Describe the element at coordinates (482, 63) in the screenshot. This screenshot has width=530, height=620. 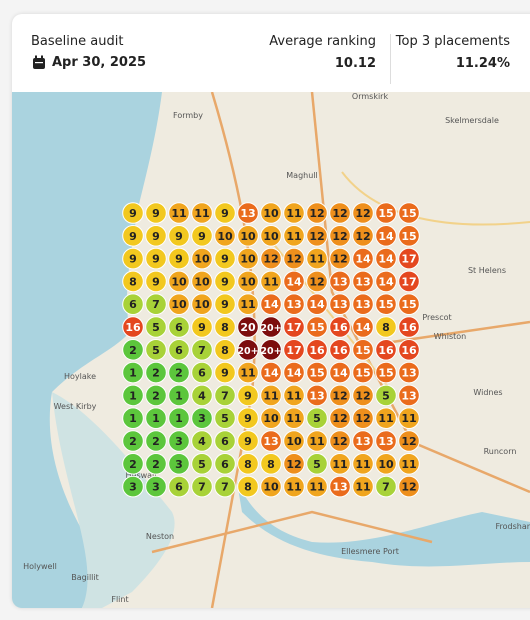
I see `metric-value: 11.24%` at that location.